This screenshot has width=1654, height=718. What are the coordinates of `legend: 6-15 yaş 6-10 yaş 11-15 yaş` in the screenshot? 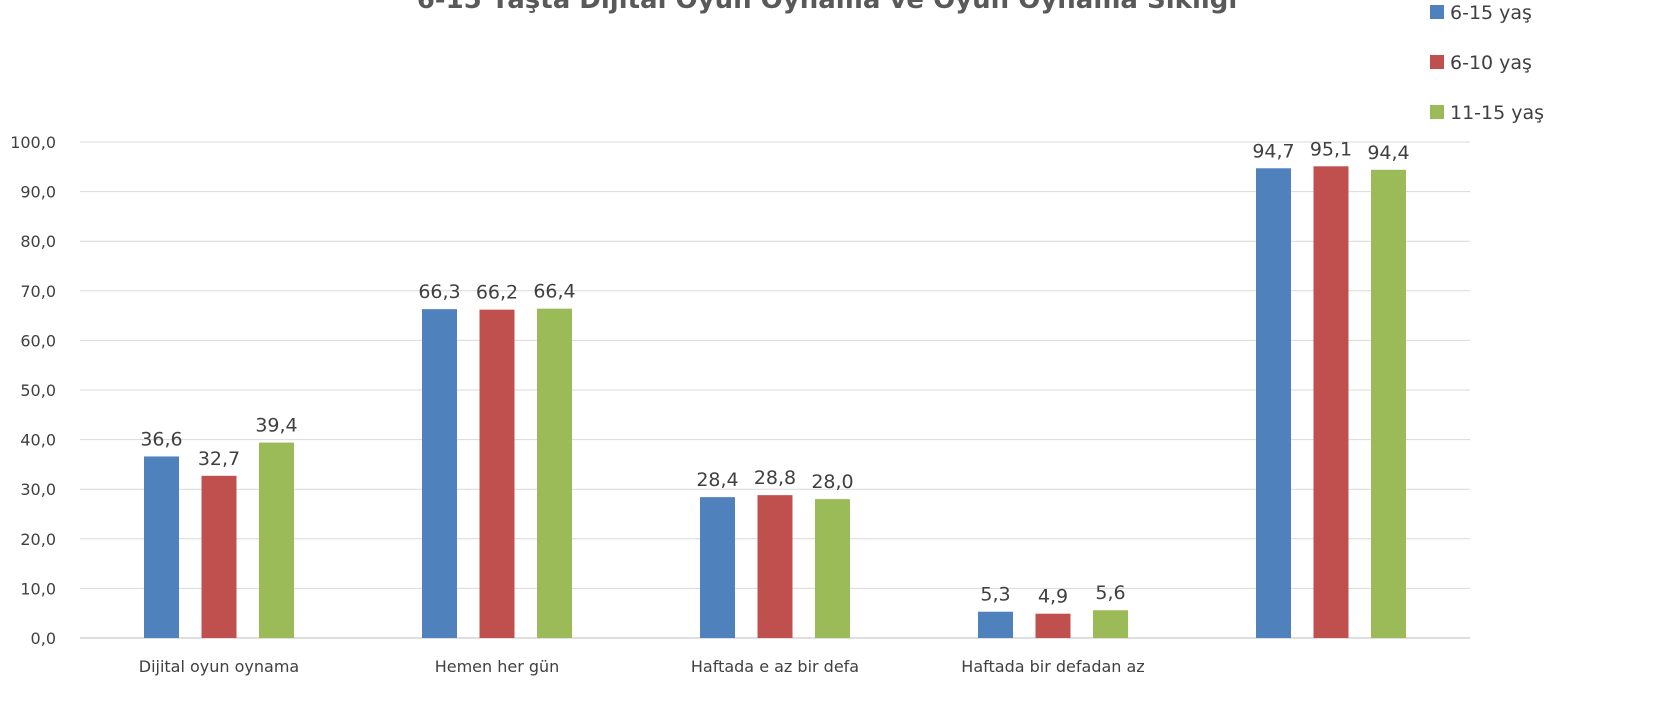 It's located at (1487, 63).